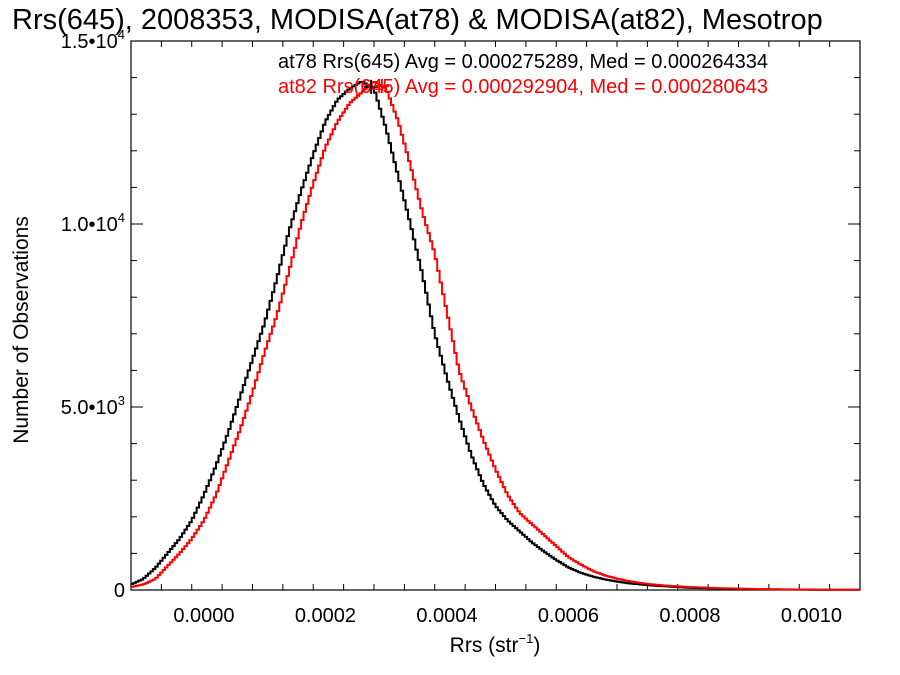  I want to click on x-tick-label: 0.0000, so click(203, 616).